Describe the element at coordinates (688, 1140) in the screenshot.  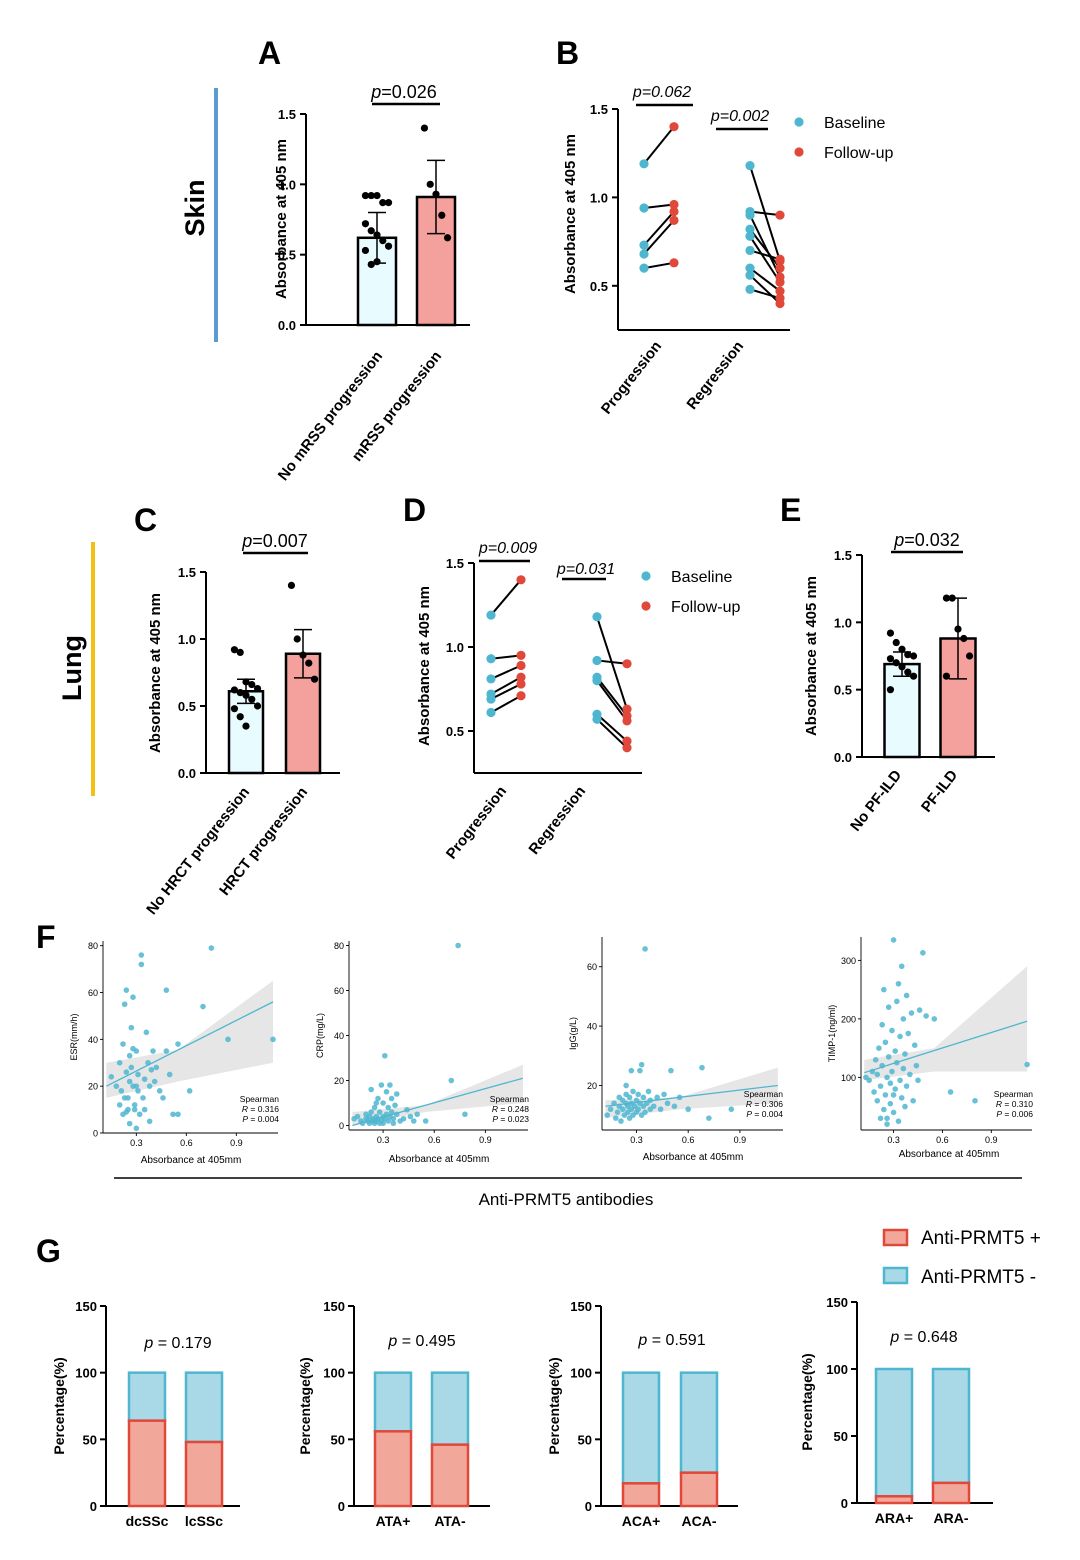
I see `x-tick-label: 0.6` at that location.